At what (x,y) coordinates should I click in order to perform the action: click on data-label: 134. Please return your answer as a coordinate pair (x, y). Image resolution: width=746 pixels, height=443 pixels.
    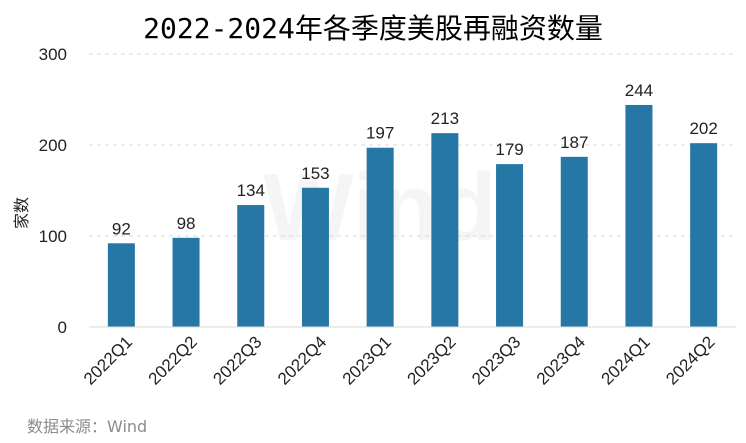
    Looking at the image, I should click on (251, 190).